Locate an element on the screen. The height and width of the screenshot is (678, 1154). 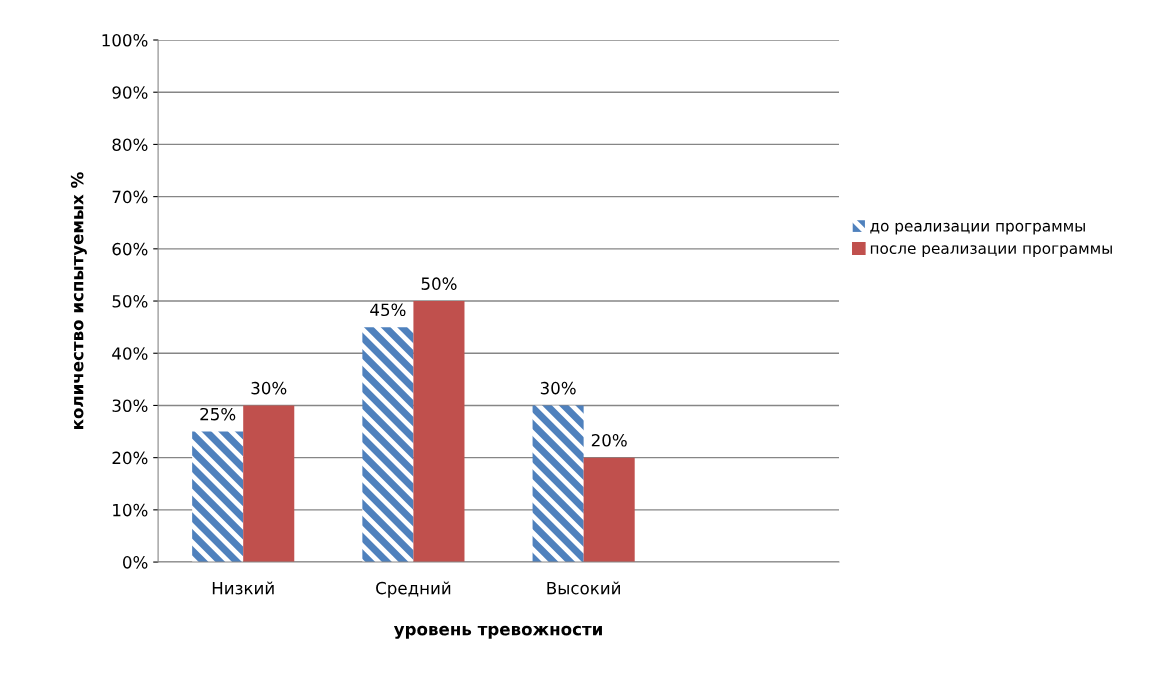
x-tick-label: Средний is located at coordinates (413, 589).